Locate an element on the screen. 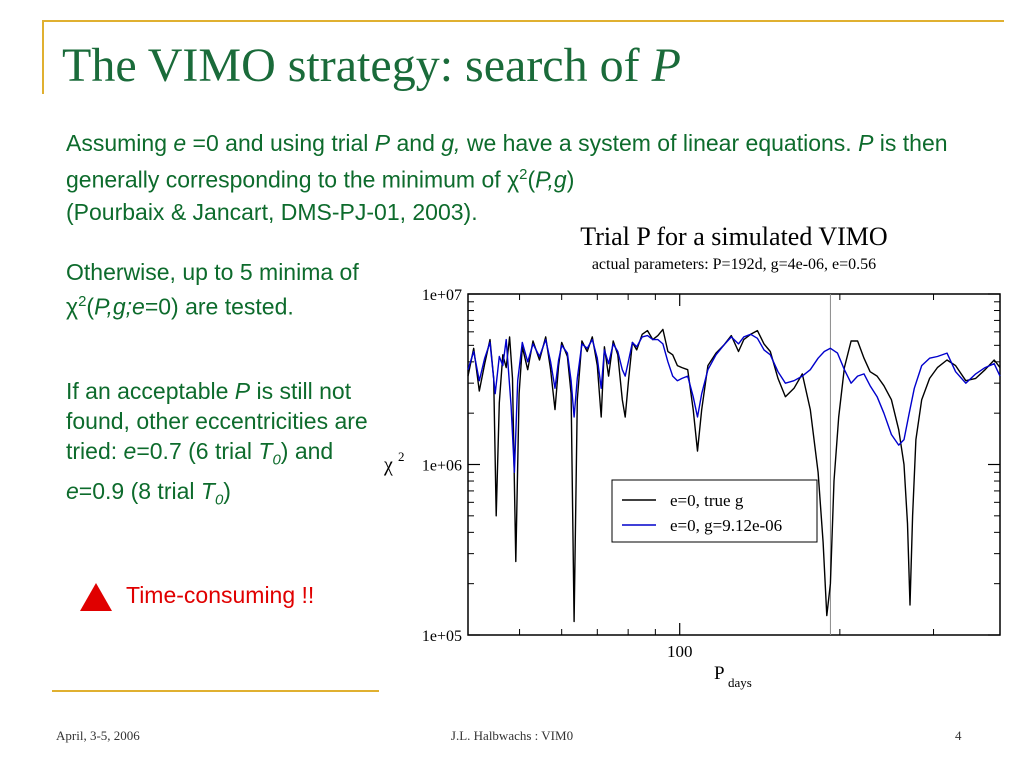 The image size is (1024, 768). bullet-args: P,g;e is located at coordinates (119, 306).